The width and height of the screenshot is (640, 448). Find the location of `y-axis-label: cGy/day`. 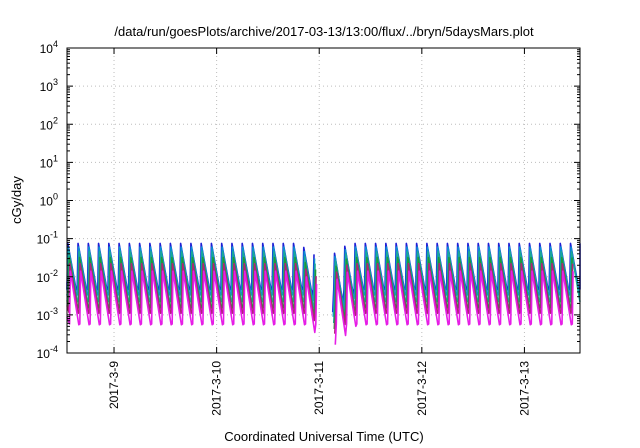

y-axis-label: cGy/day is located at coordinates (16, 200).